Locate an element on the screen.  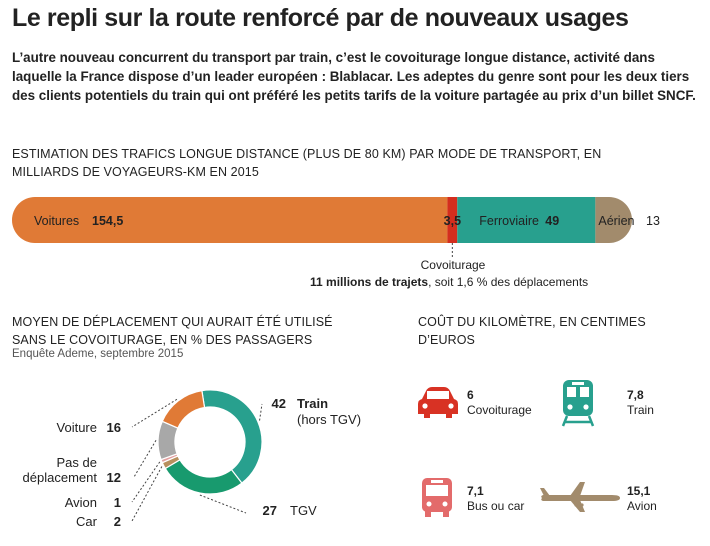
carpool-annotation-label: Covoiturage is located at coordinates (453, 265).